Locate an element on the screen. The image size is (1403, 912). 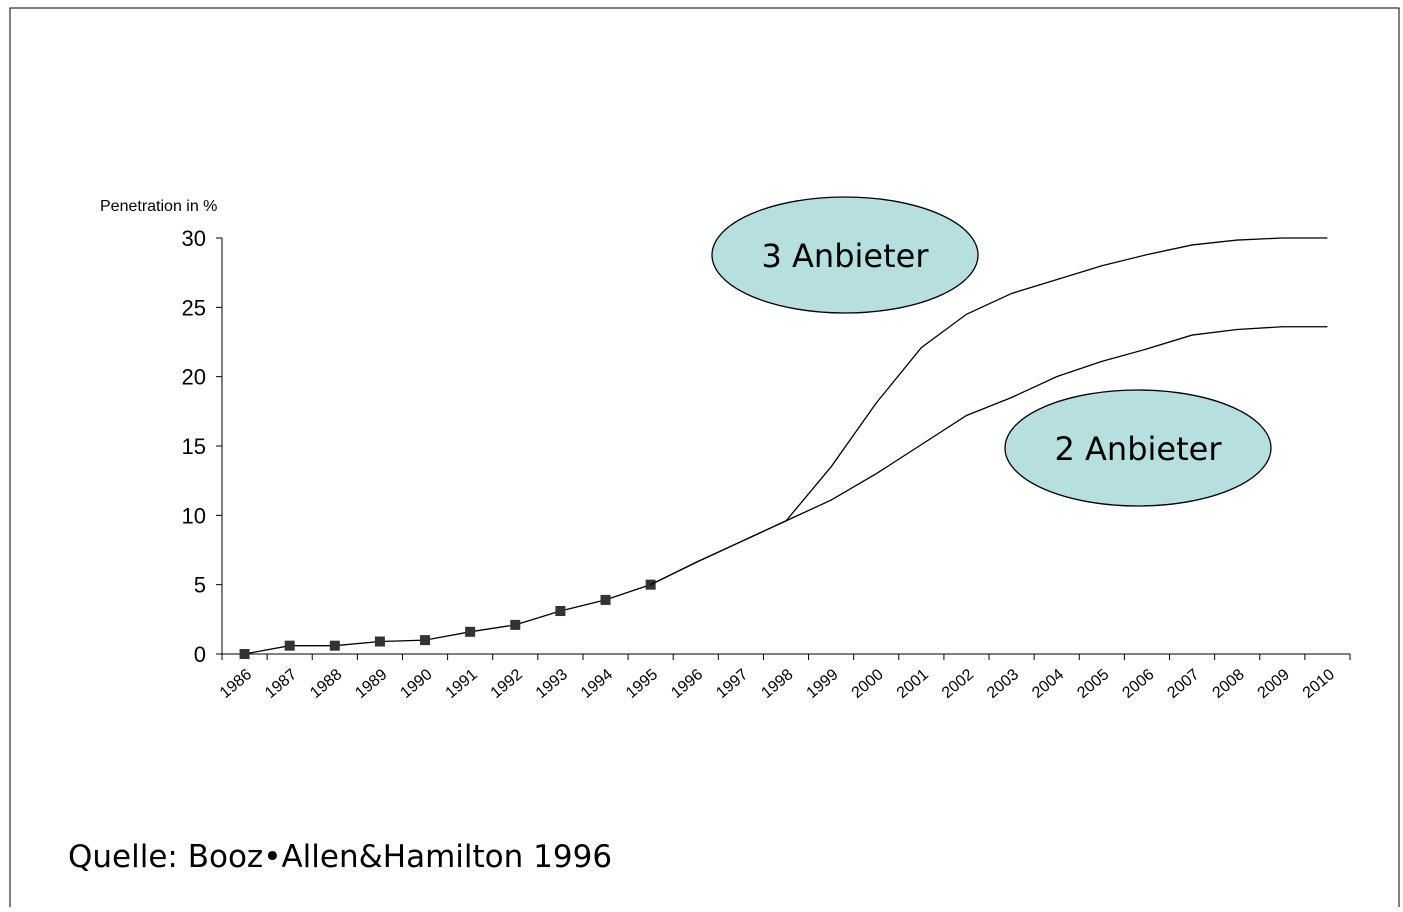
x-tick-label: 2005 is located at coordinates (1093, 684).